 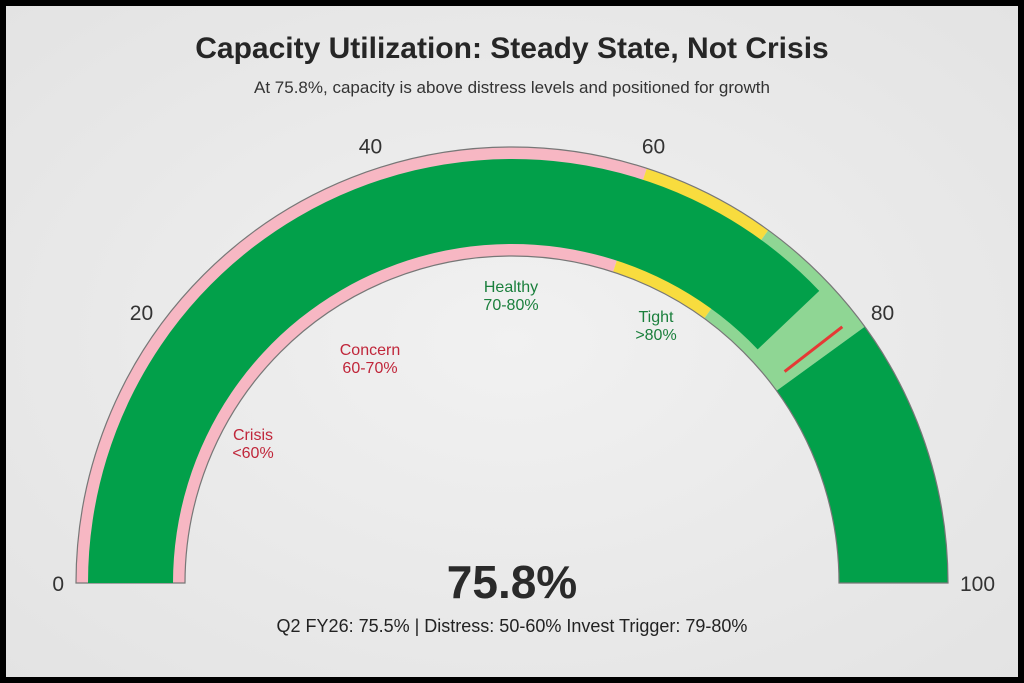 What do you see at coordinates (141, 313) in the screenshot?
I see `tick-label: 20` at bounding box center [141, 313].